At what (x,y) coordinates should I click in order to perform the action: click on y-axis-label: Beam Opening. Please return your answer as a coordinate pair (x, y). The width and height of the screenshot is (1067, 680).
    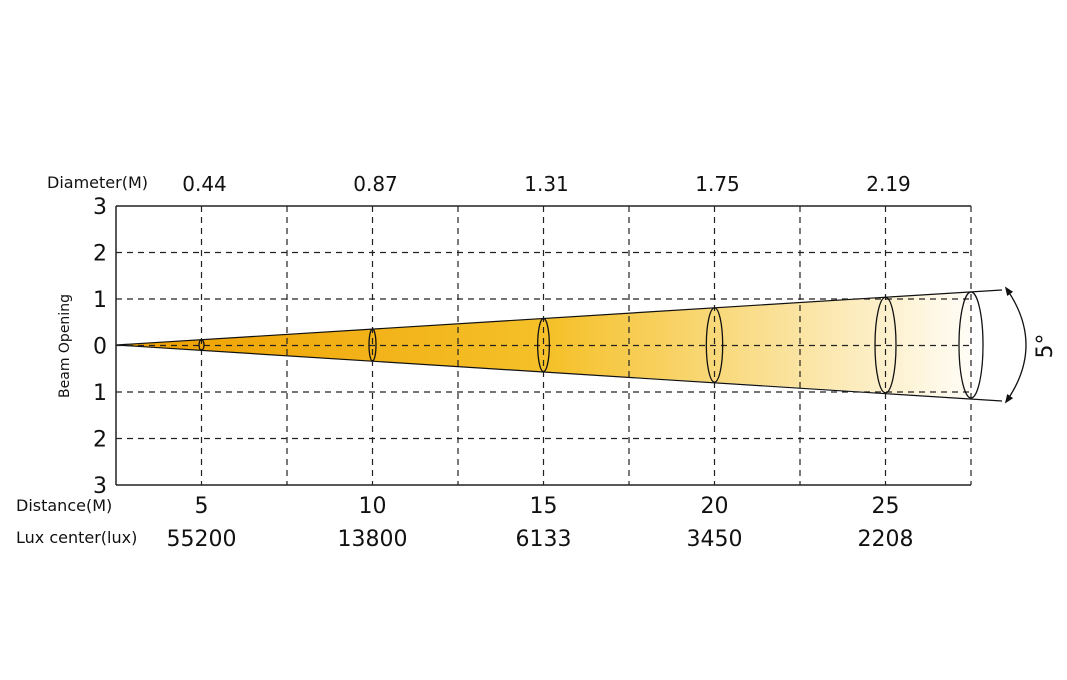
    Looking at the image, I should click on (65, 346).